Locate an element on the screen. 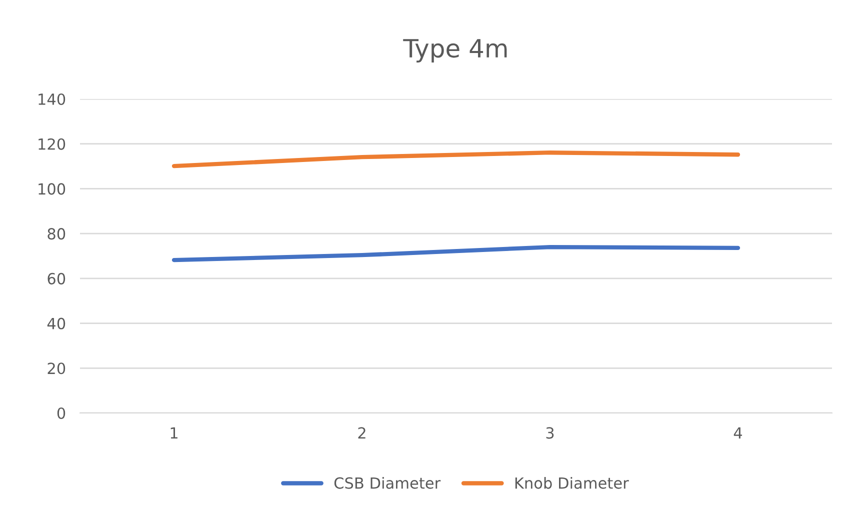 The height and width of the screenshot is (516, 848). y-tick-label: 140 is located at coordinates (52, 99).